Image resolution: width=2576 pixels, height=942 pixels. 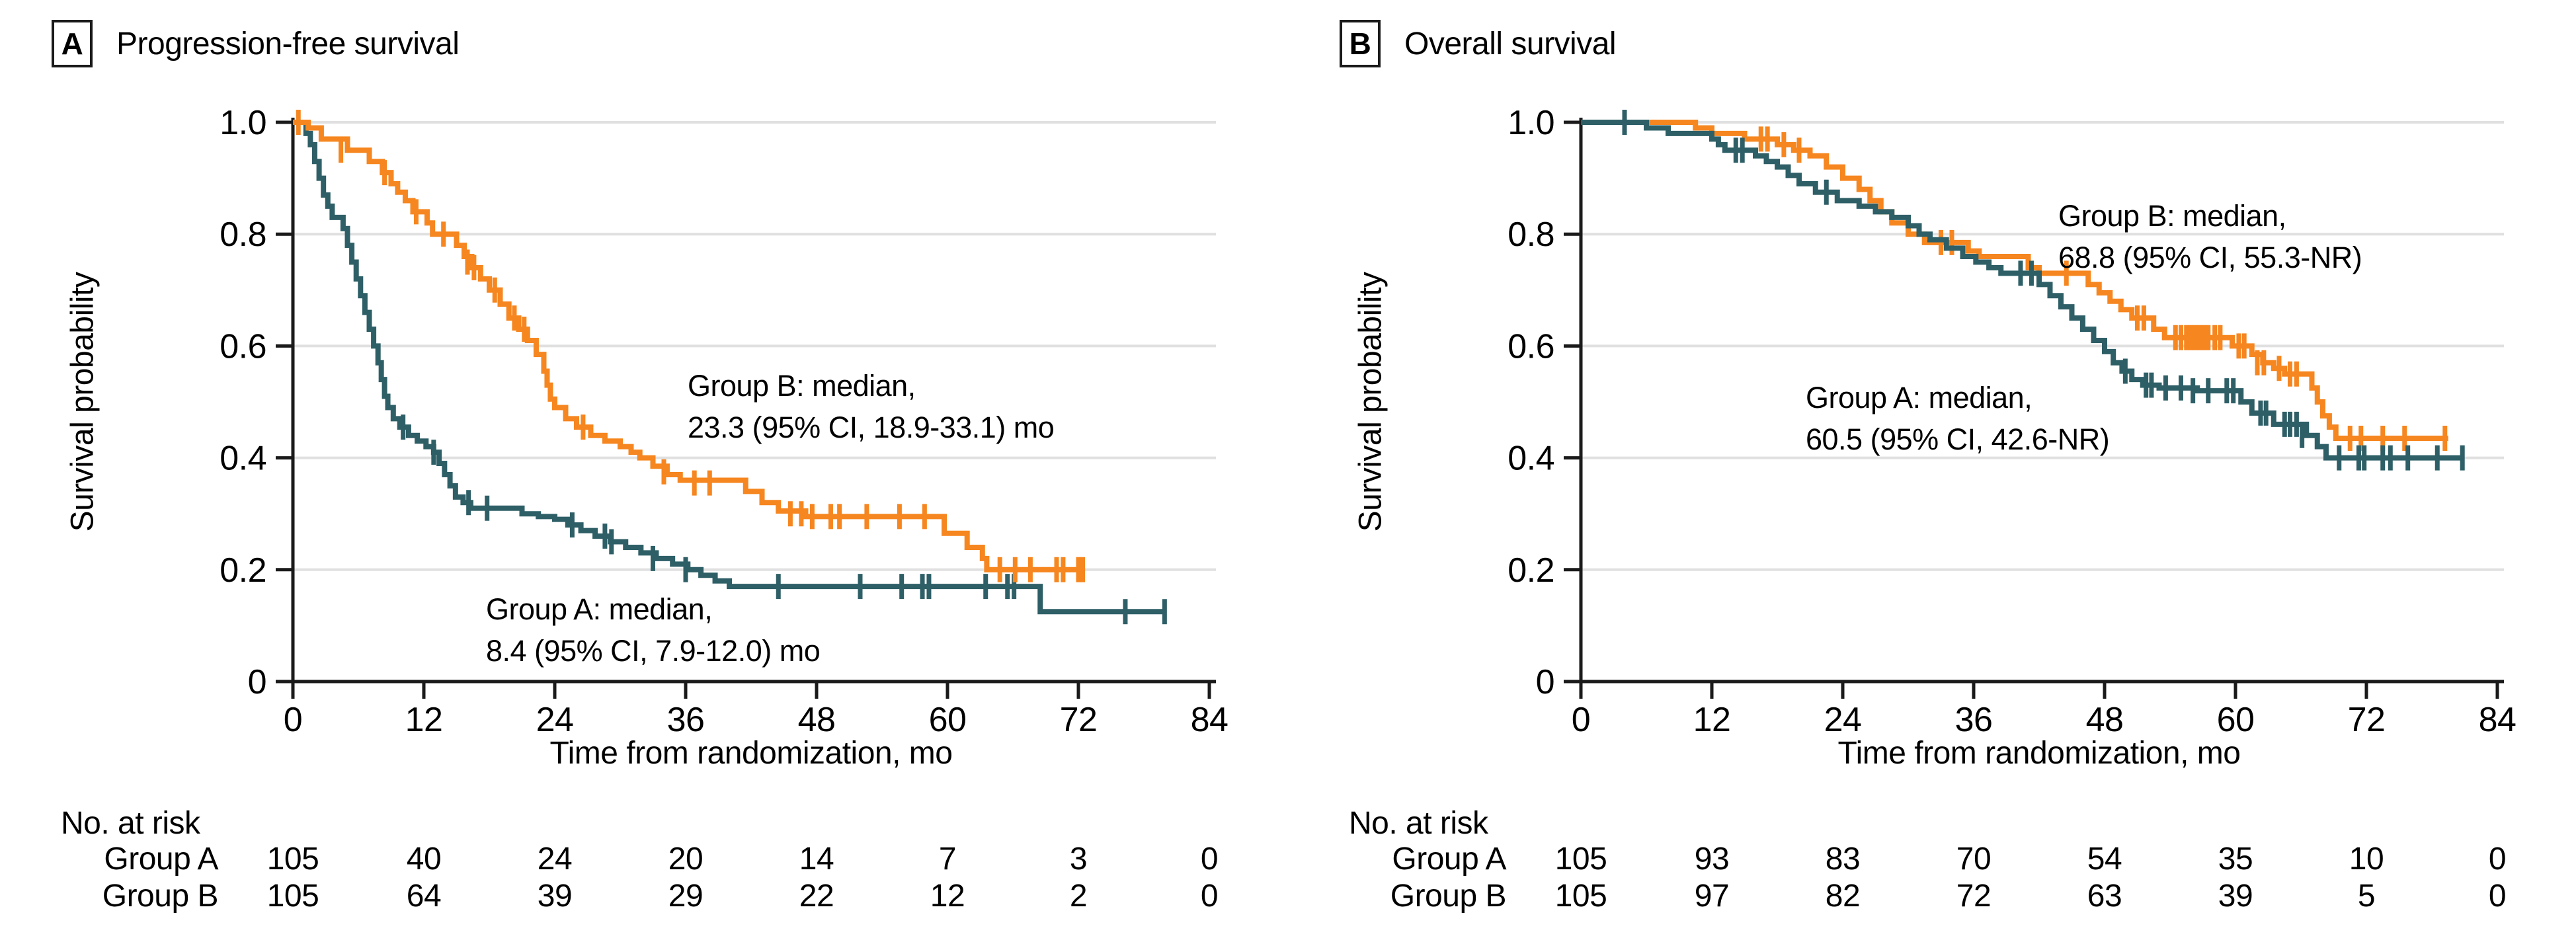 I want to click on panel-letter-badge: B, so click(x=1361, y=43).